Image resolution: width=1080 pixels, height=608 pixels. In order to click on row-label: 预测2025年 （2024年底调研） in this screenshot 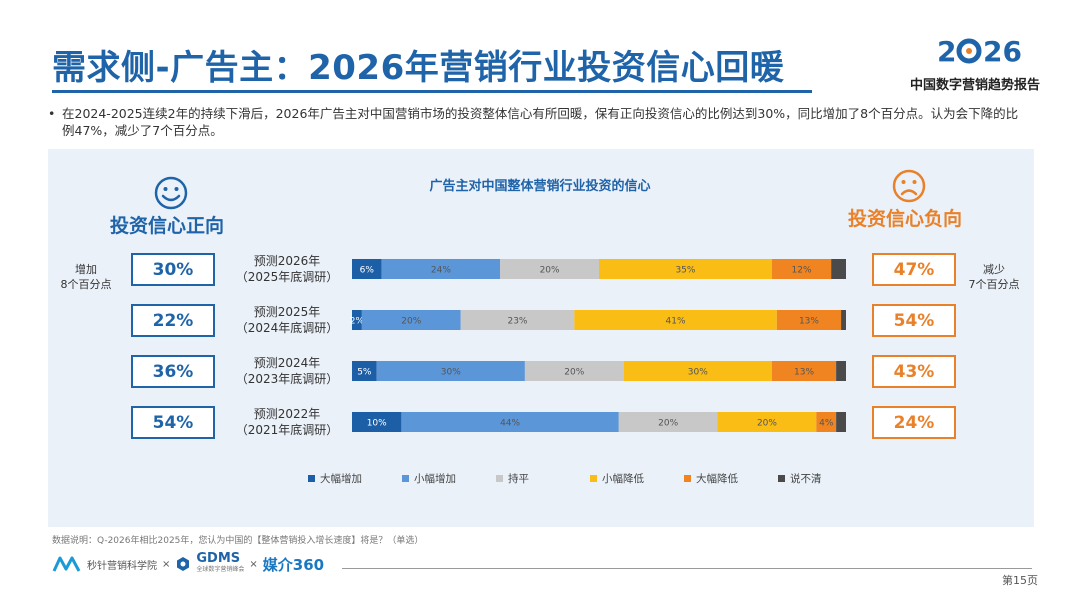, I will do `click(287, 320)`.